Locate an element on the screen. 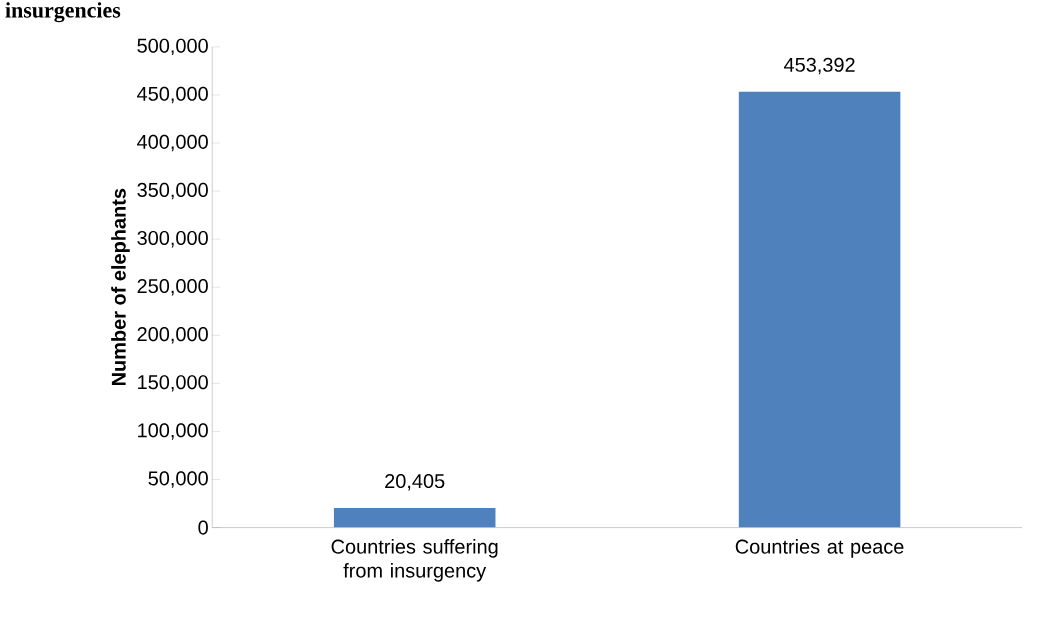 This screenshot has height=631, width=1044. y-tick-label: 100,000 is located at coordinates (173, 431).